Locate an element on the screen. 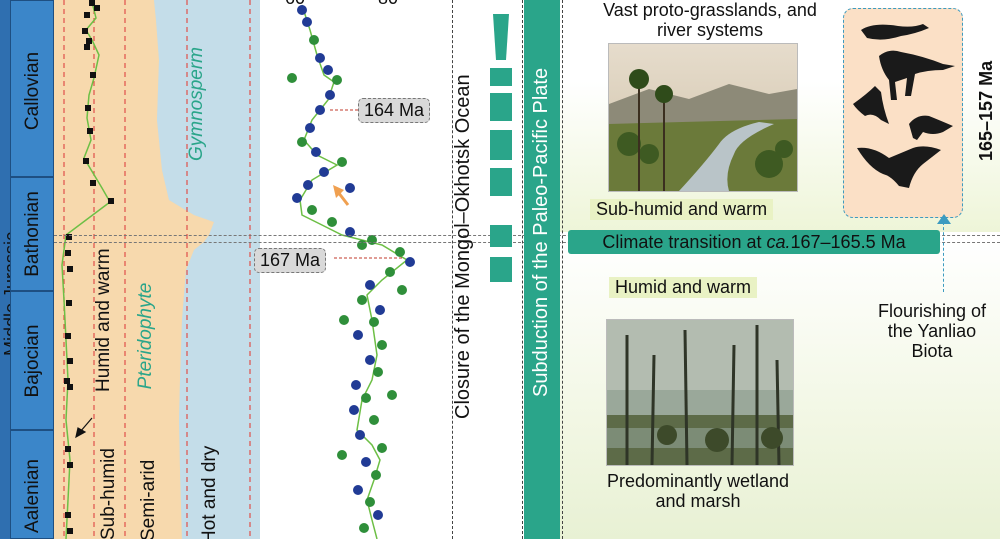 The width and height of the screenshot is (1000, 539). transition-text-prefix: Climate transition at is located at coordinates (684, 242).